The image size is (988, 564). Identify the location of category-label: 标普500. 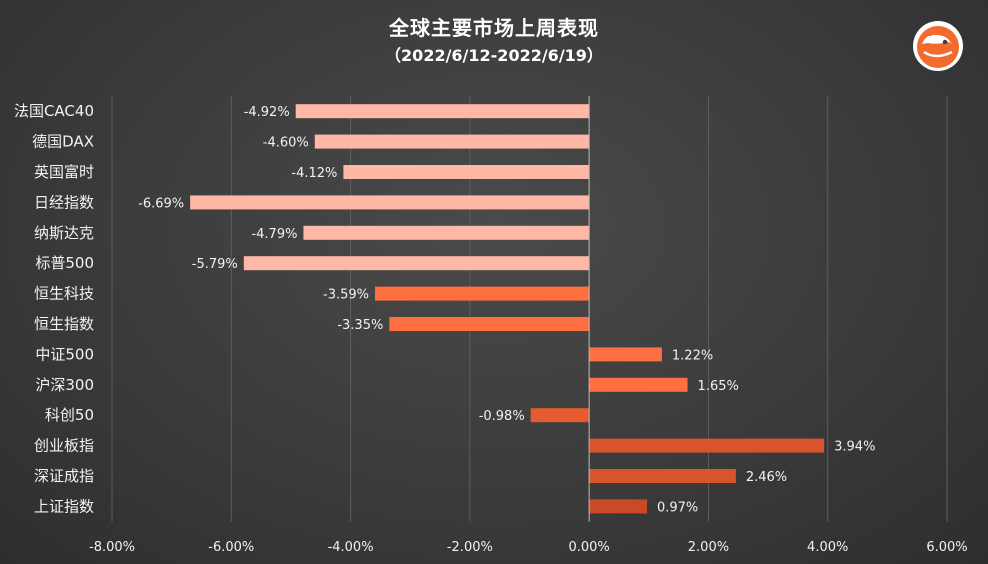
(64, 263).